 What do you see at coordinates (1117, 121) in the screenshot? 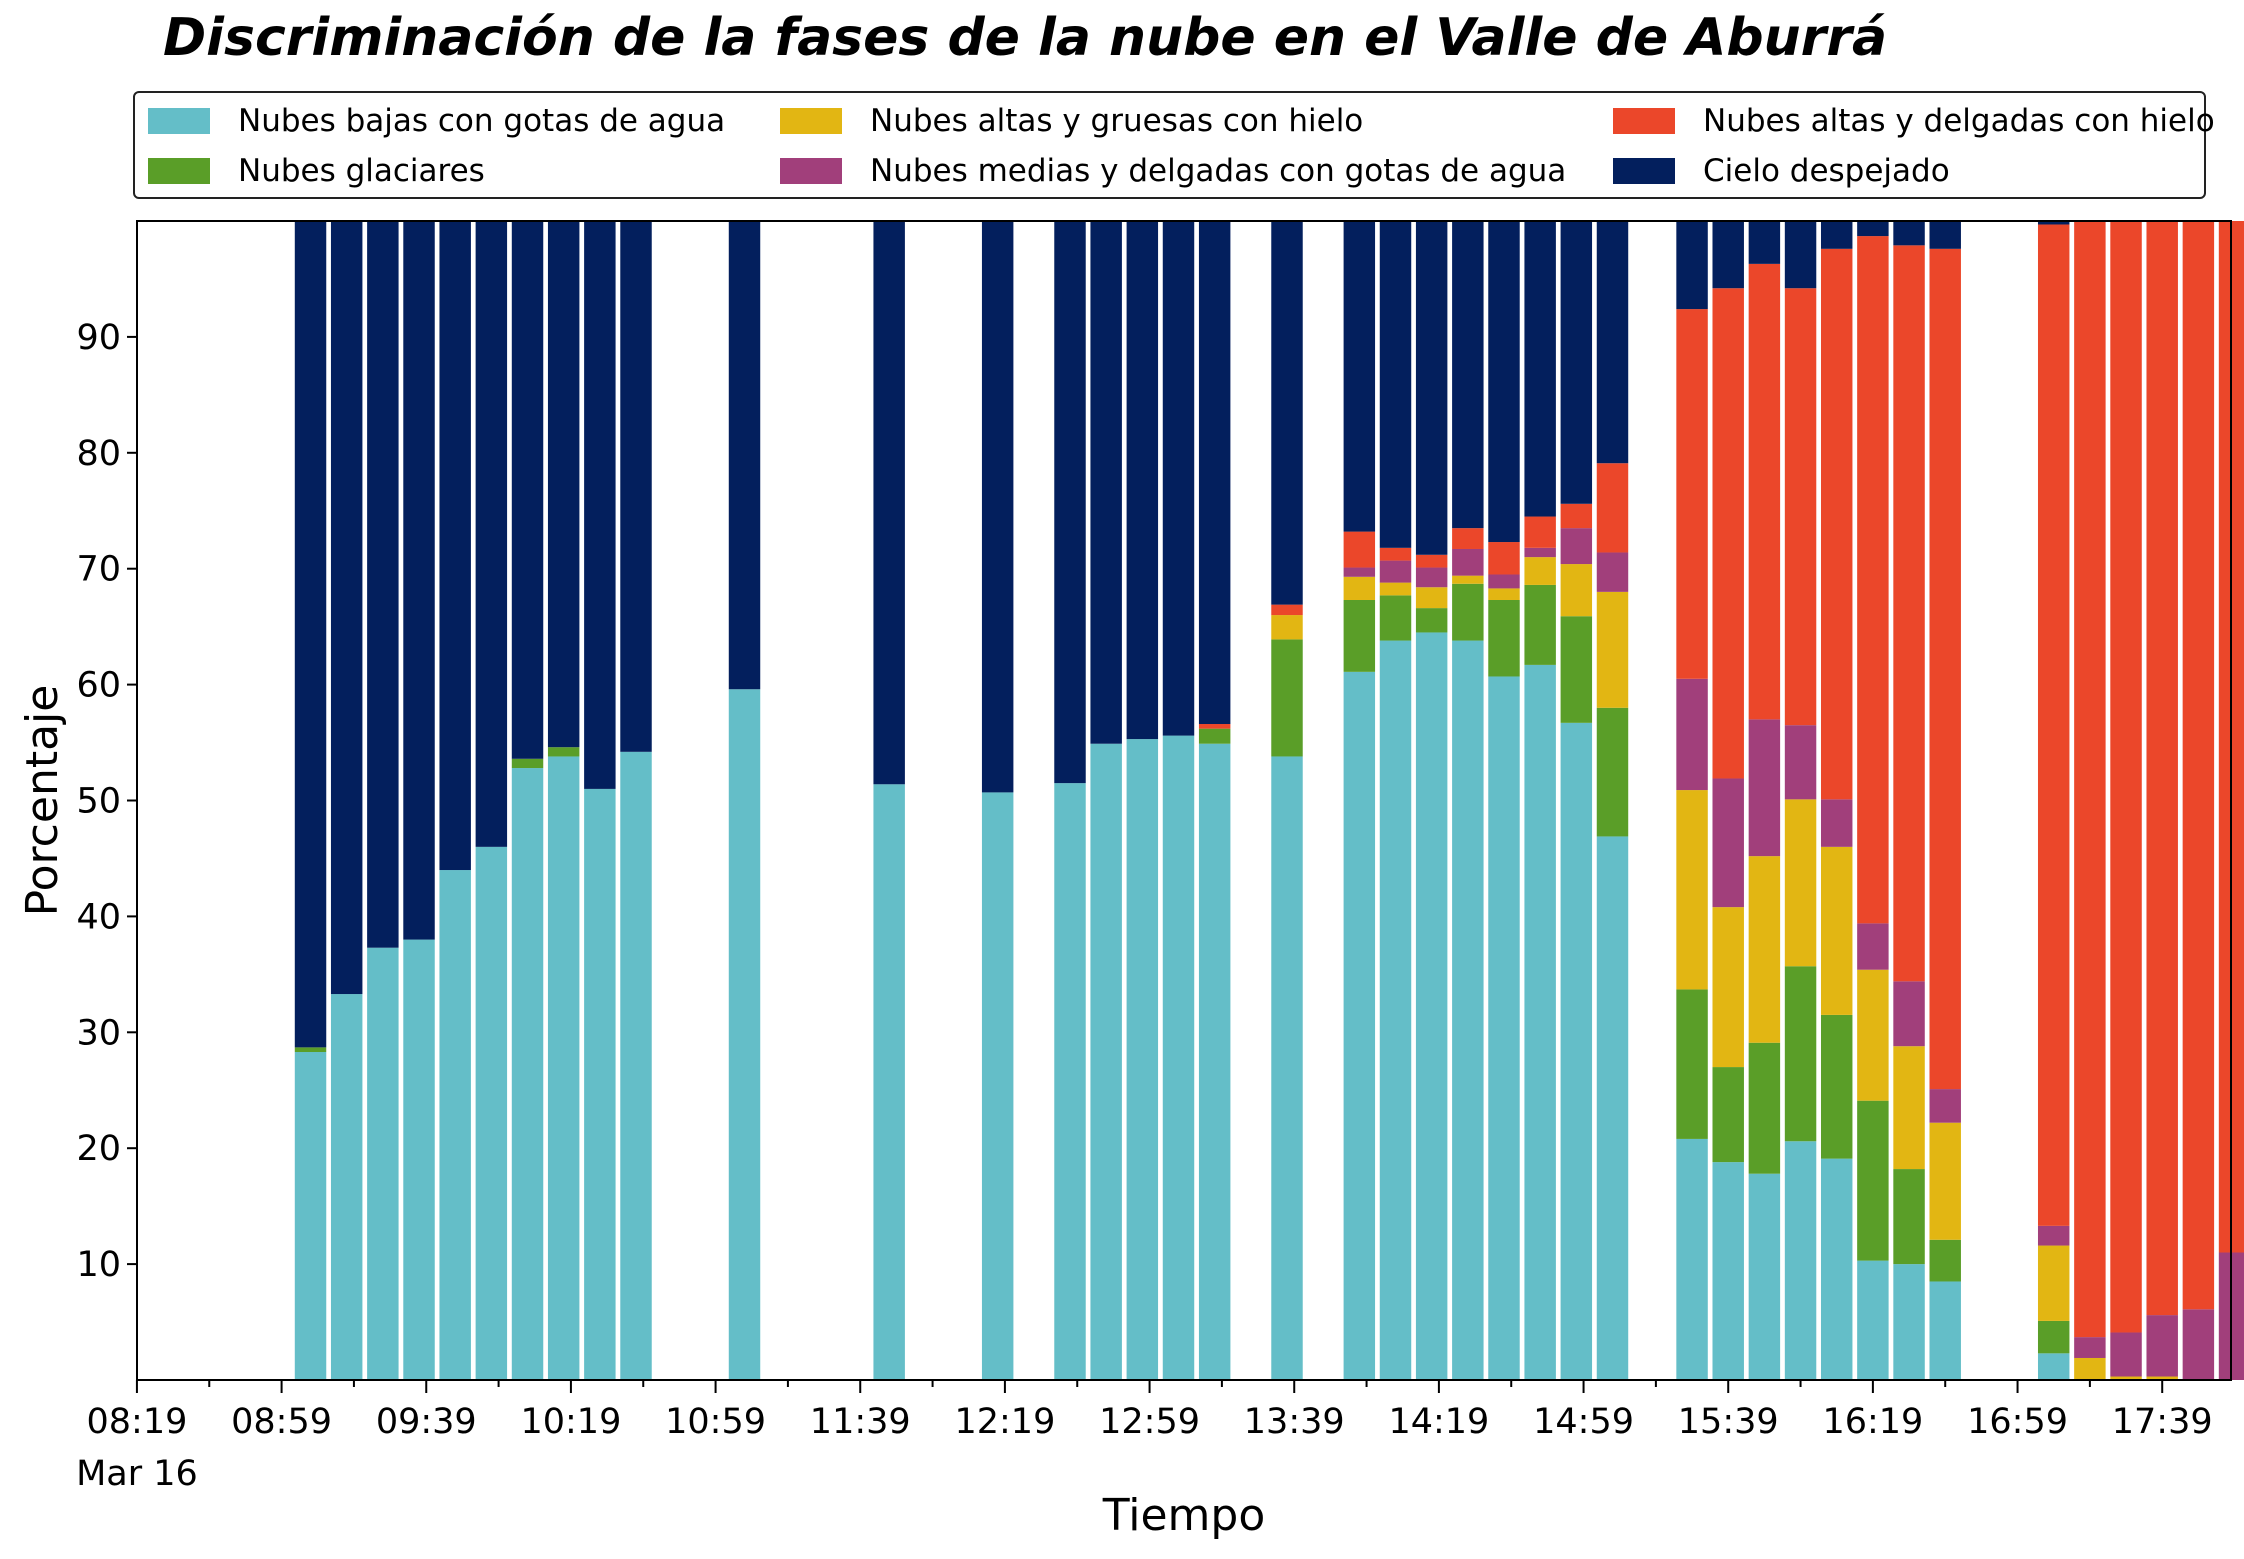
I see `legend-label: Nubes altas y gruesas con hielo` at bounding box center [1117, 121].